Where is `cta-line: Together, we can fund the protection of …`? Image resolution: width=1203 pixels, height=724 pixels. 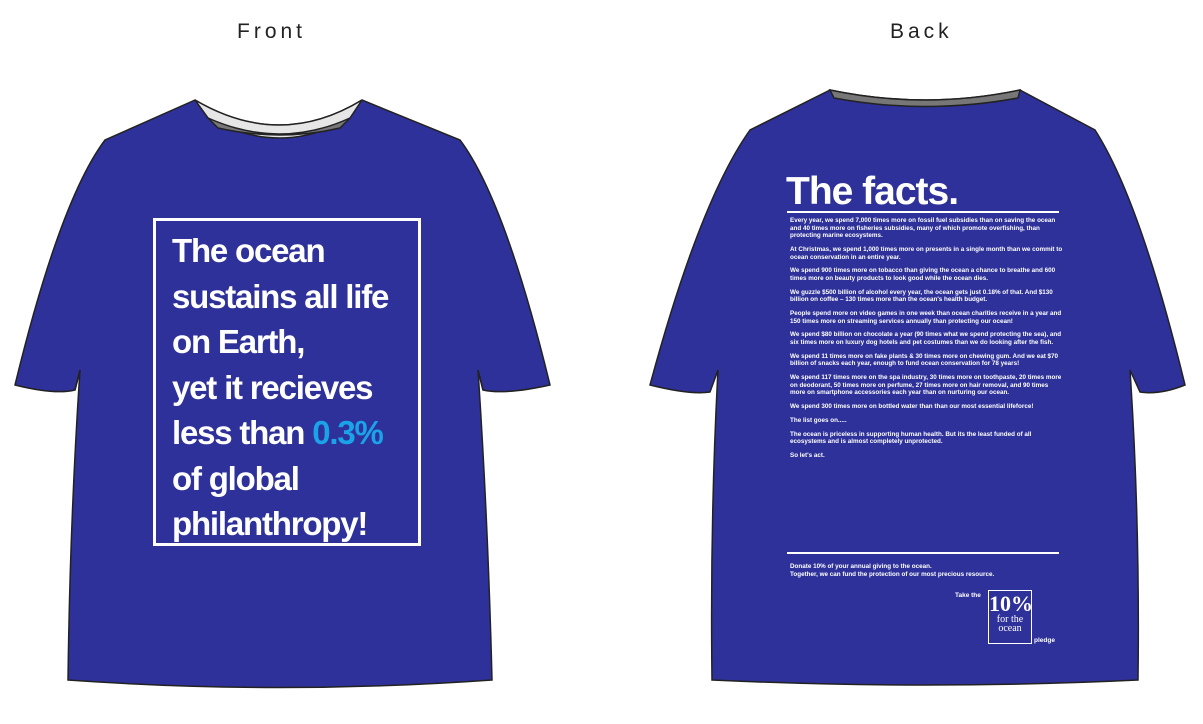 cta-line: Together, we can fund the protection of … is located at coordinates (892, 574).